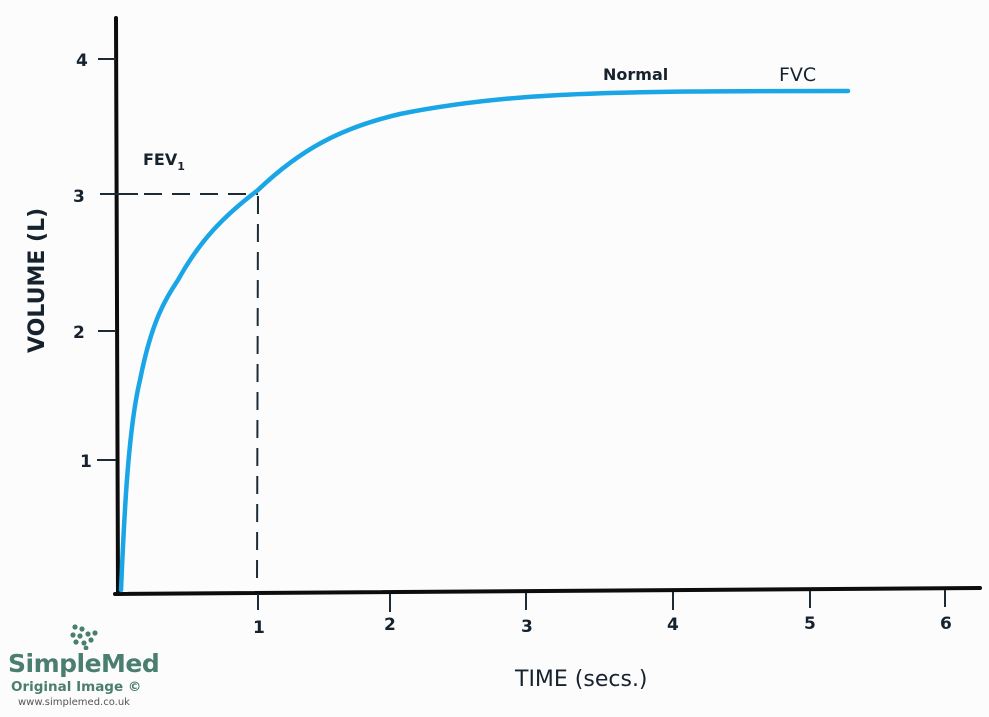 Image resolution: width=989 pixels, height=717 pixels. What do you see at coordinates (82, 61) in the screenshot?
I see `y-tick-label: 4` at bounding box center [82, 61].